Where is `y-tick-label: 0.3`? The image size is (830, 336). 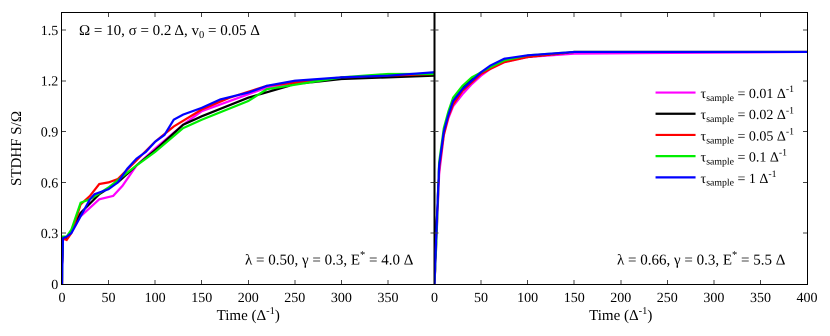 y-tick-label: 0.3 is located at coordinates (49, 234).